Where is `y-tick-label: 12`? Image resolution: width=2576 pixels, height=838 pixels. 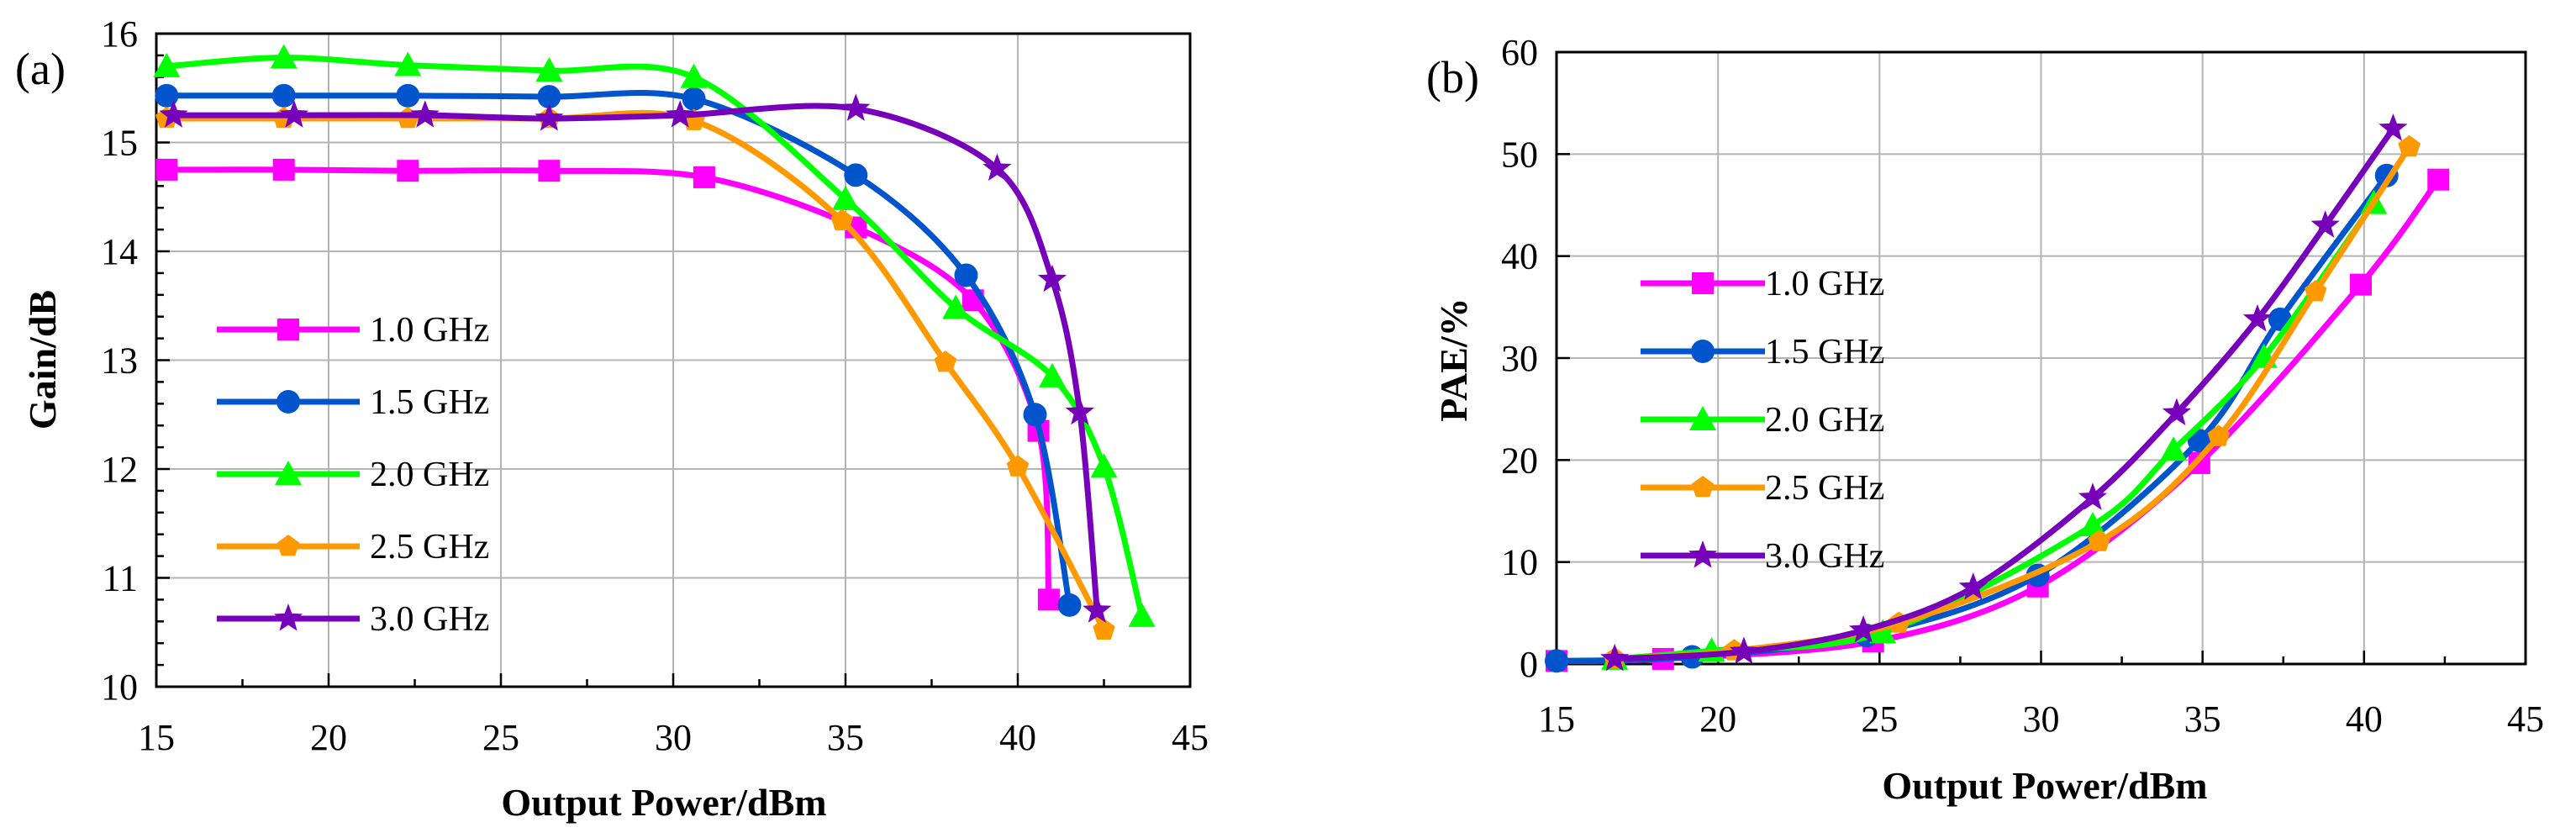
y-tick-label: 12 is located at coordinates (119, 469).